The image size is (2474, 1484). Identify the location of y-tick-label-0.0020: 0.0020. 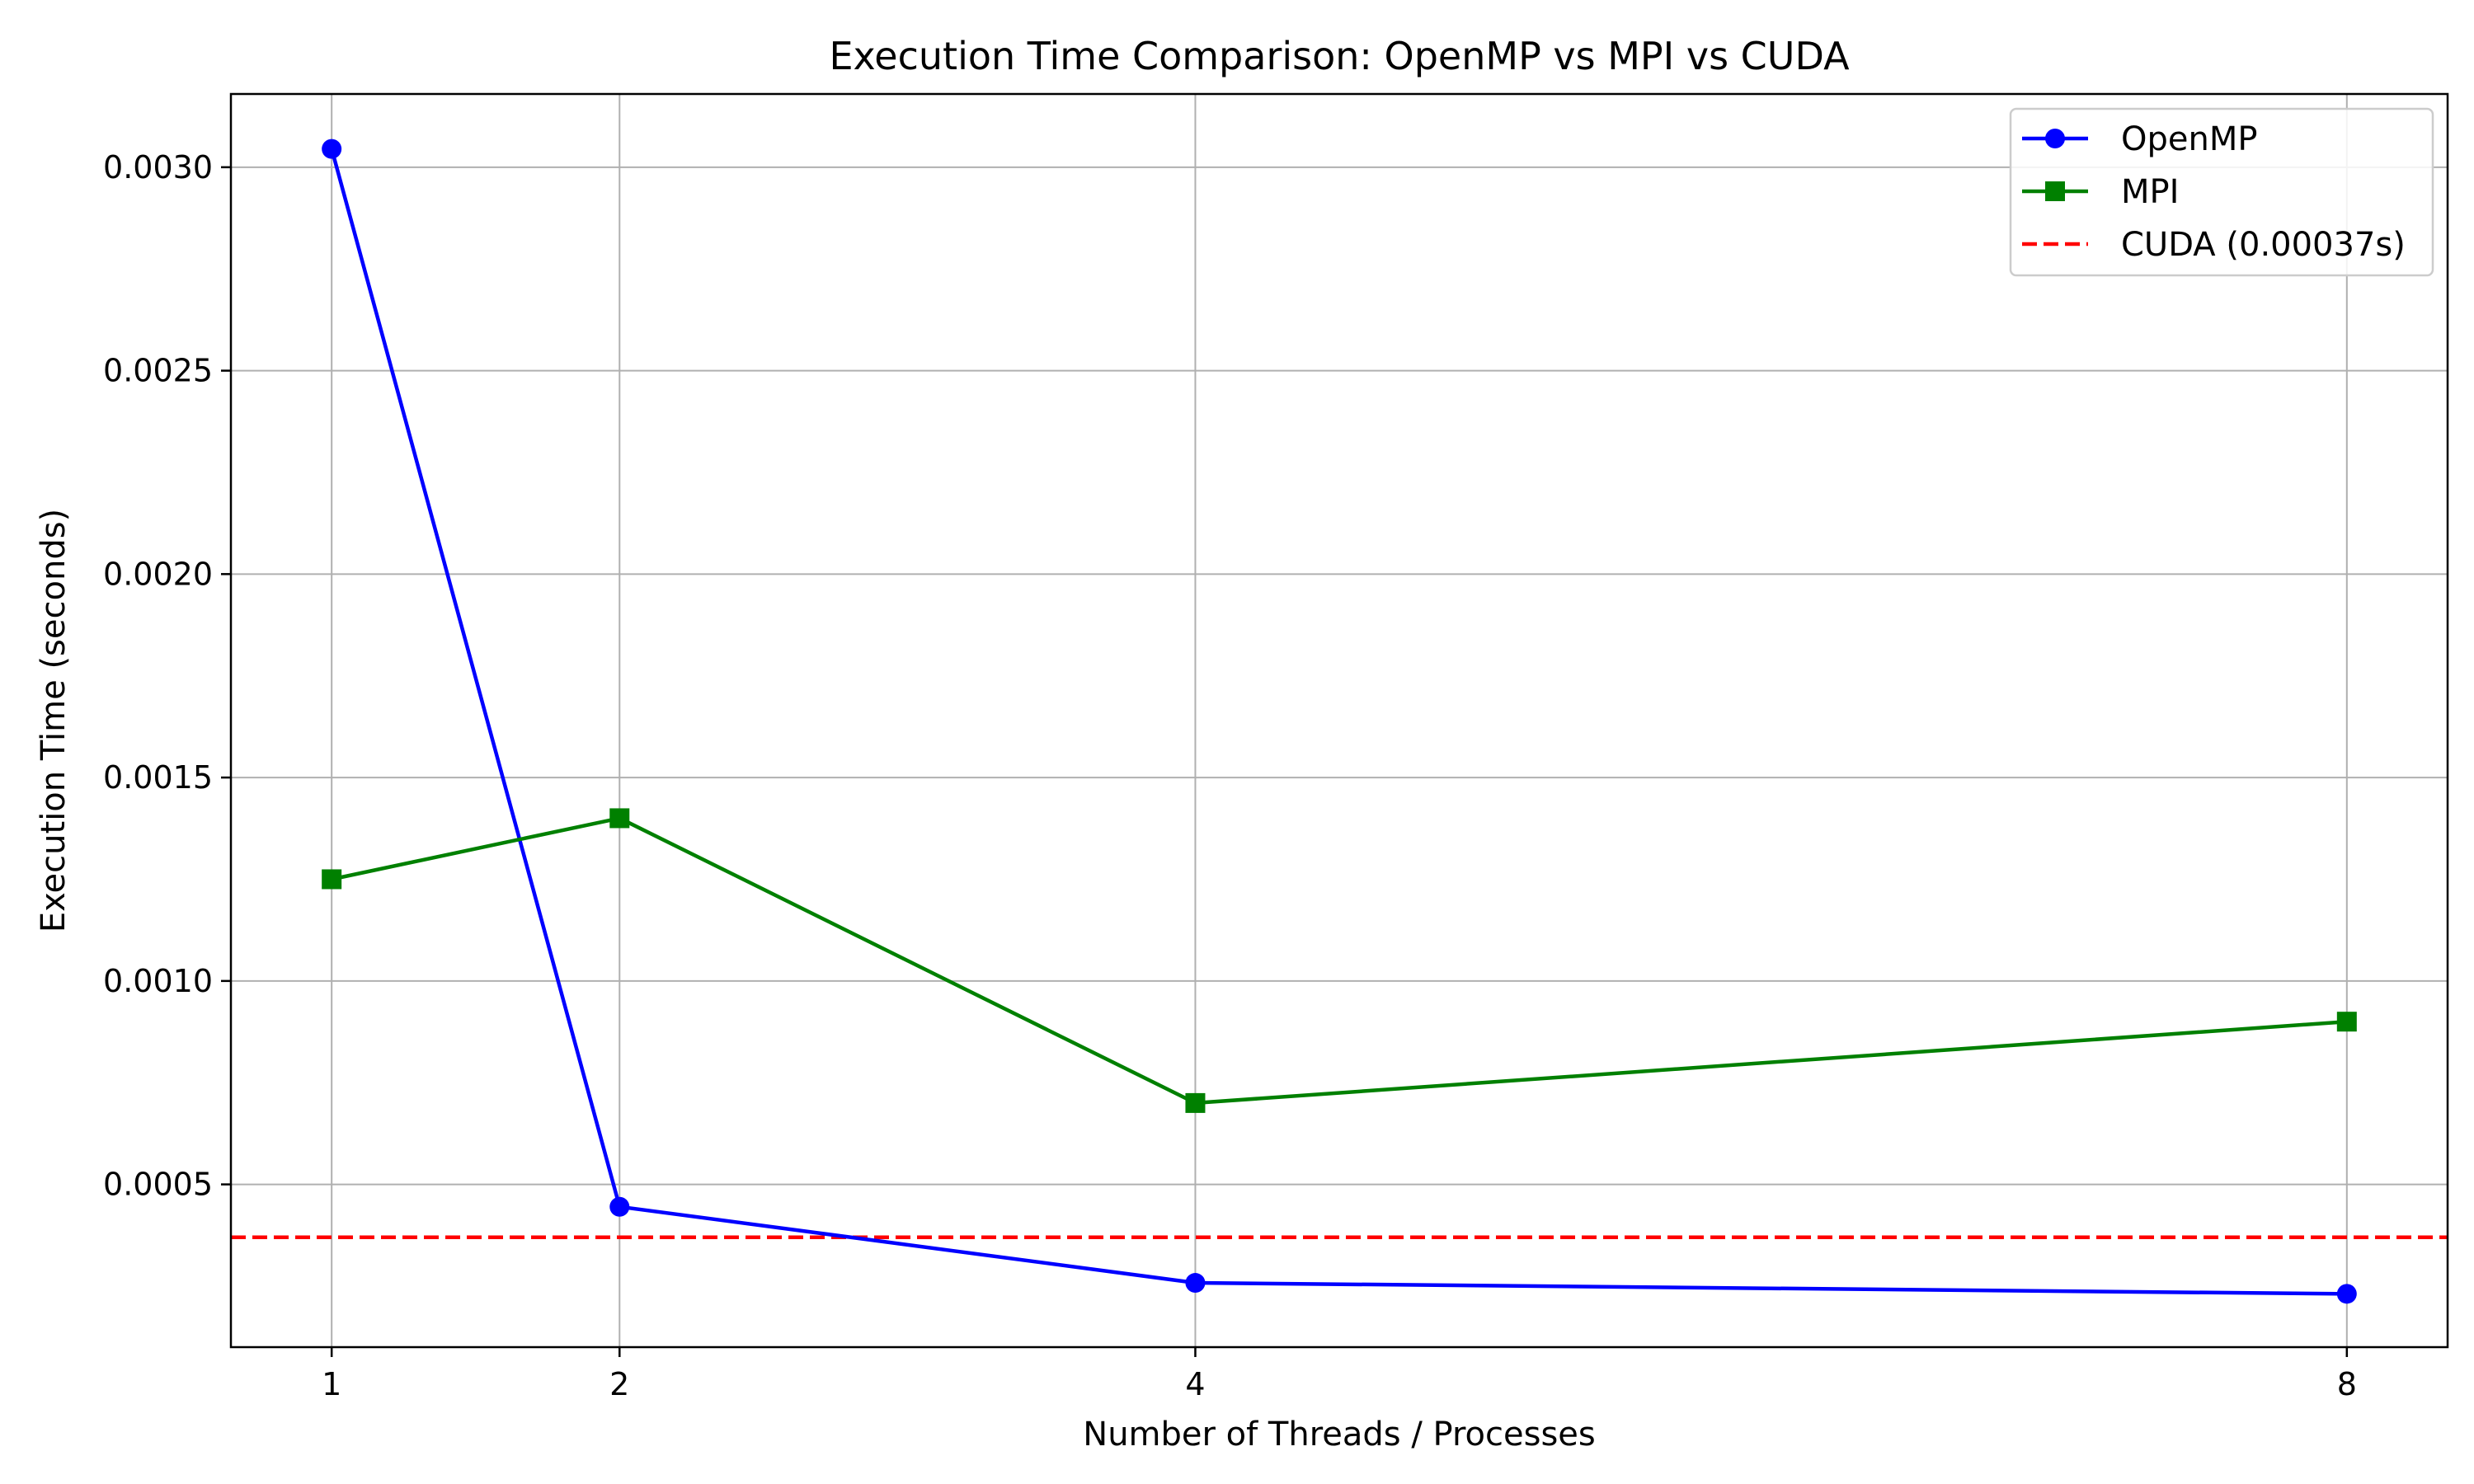
(158, 574).